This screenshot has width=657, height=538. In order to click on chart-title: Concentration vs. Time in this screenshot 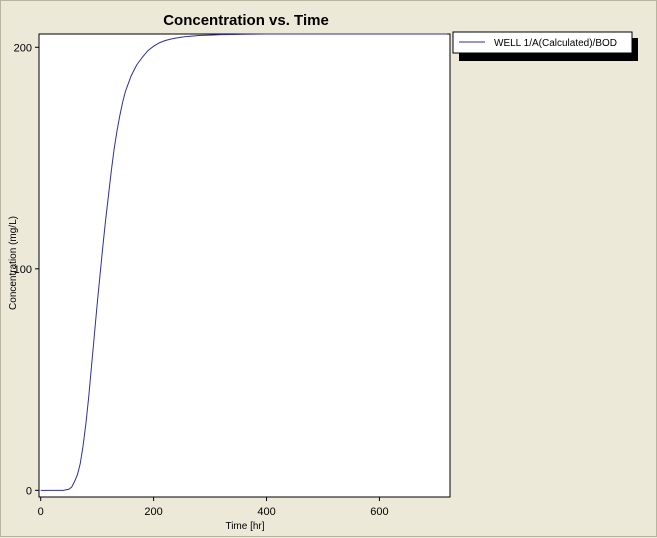, I will do `click(246, 20)`.